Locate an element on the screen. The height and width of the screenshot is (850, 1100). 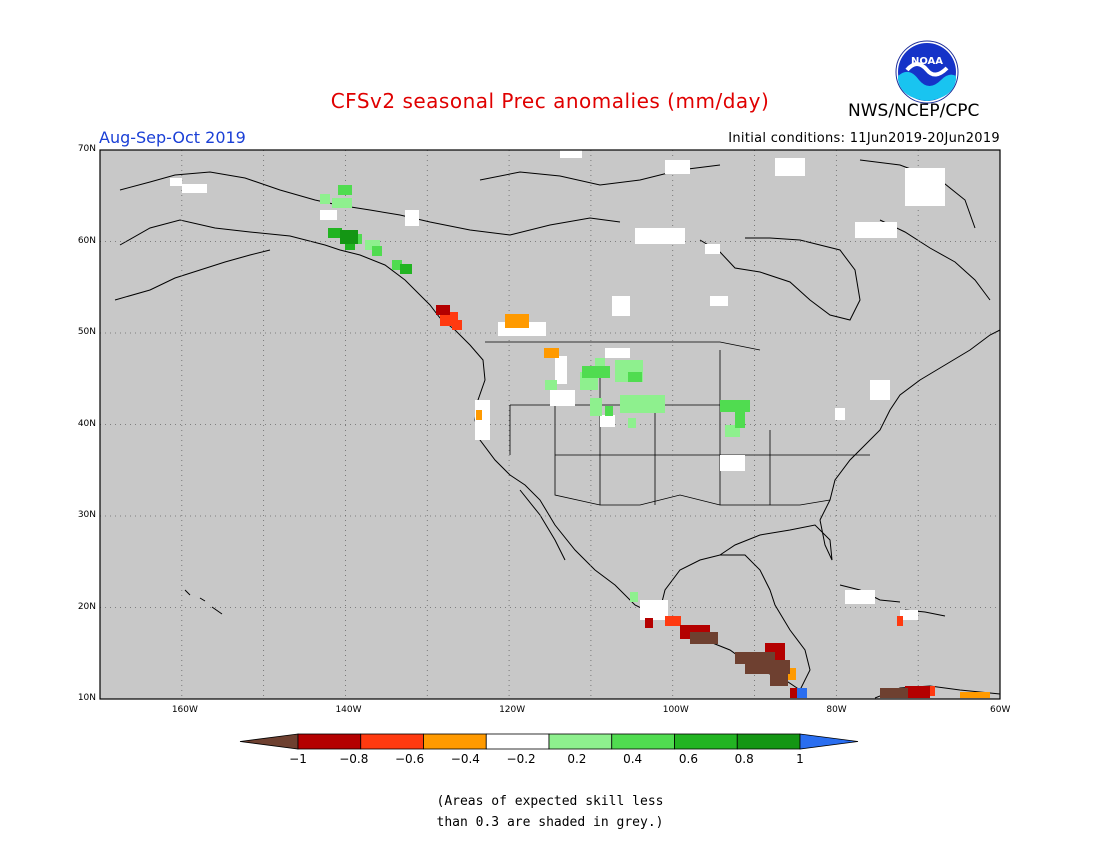
colorbar is located at coordinates (549, 741).